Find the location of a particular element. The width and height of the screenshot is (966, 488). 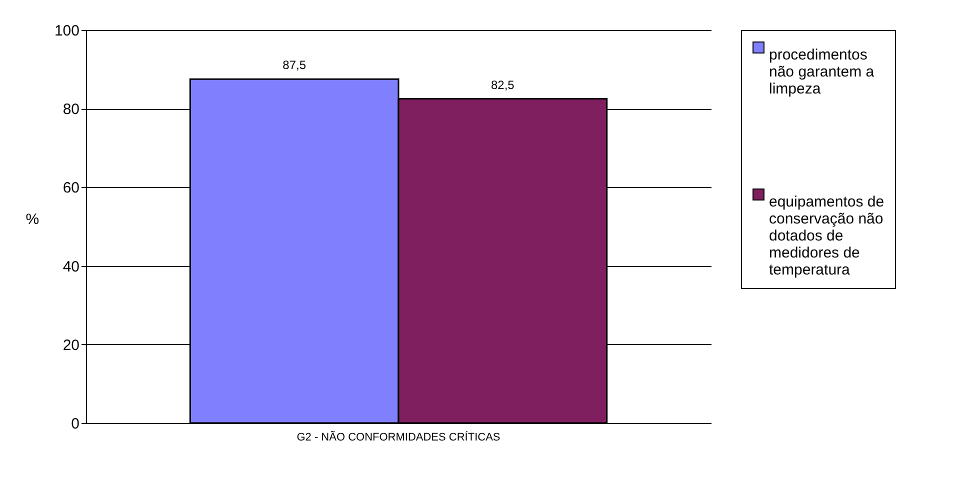

y-tick-label: 20 is located at coordinates (71, 345).